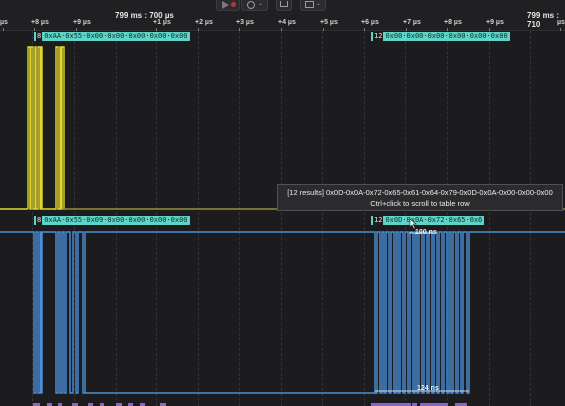  I want to click on measure-icon, so click(309, 4).